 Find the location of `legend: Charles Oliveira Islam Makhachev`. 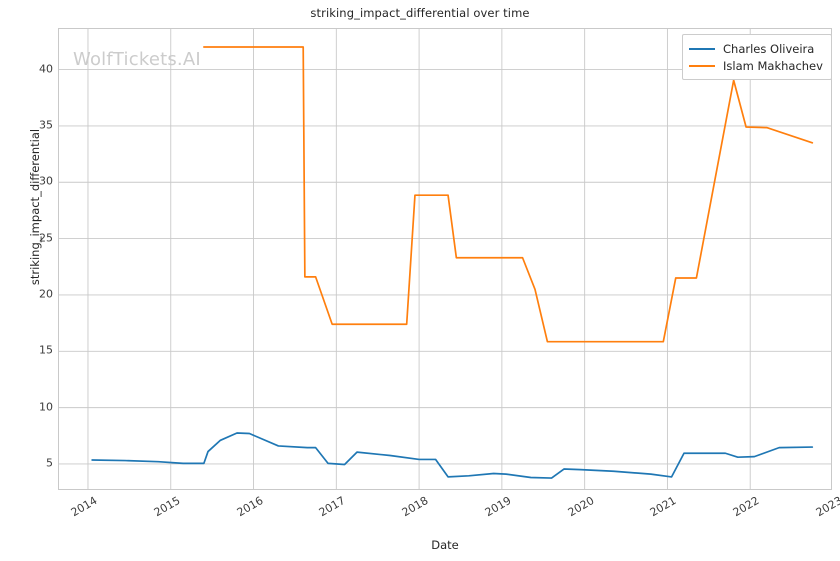

legend: Charles Oliveira Islam Makhachev is located at coordinates (757, 57).